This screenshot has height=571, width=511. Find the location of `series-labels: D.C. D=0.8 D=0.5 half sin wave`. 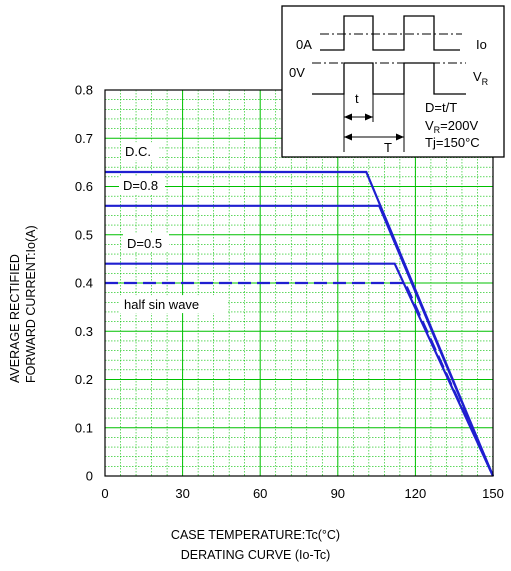

series-labels: D.C. D=0.8 D=0.5 half sin wave is located at coordinates (173, 228).